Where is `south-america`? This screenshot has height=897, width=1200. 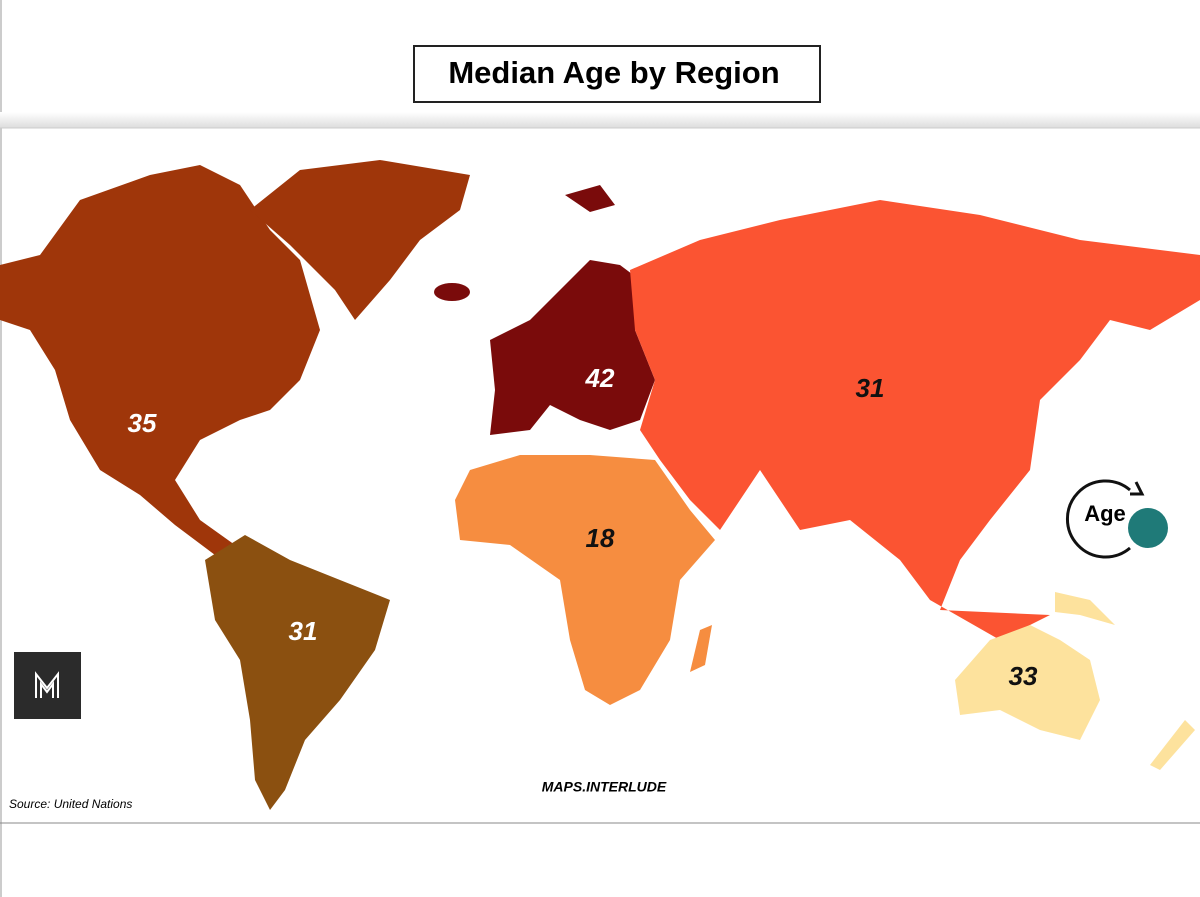 south-america is located at coordinates (297, 672).